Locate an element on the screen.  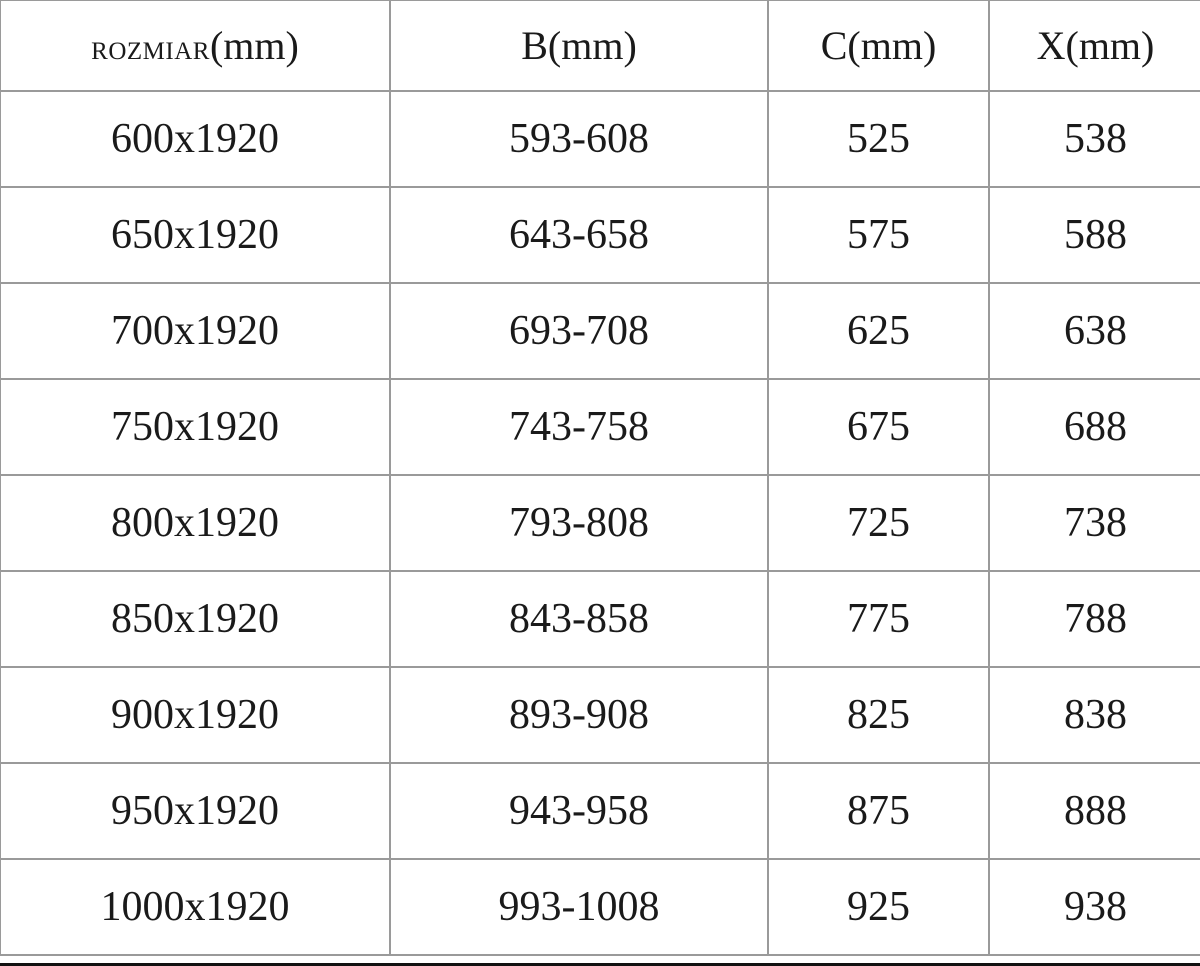
table-row: 800x1920 793-808 725 738 is located at coordinates (600, 523).